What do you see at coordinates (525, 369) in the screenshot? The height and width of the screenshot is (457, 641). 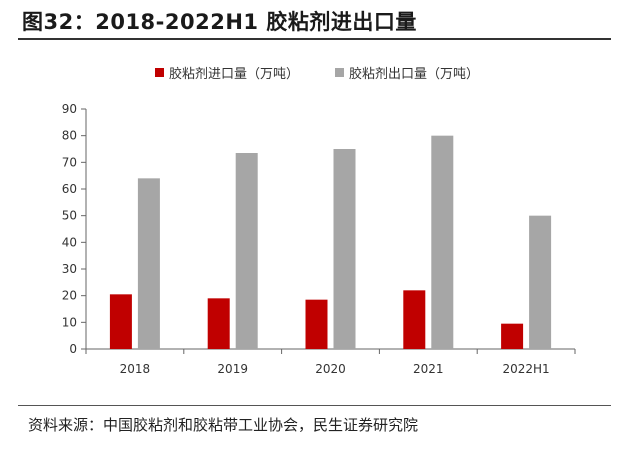 I see `x-tick-label: 2022H1` at bounding box center [525, 369].